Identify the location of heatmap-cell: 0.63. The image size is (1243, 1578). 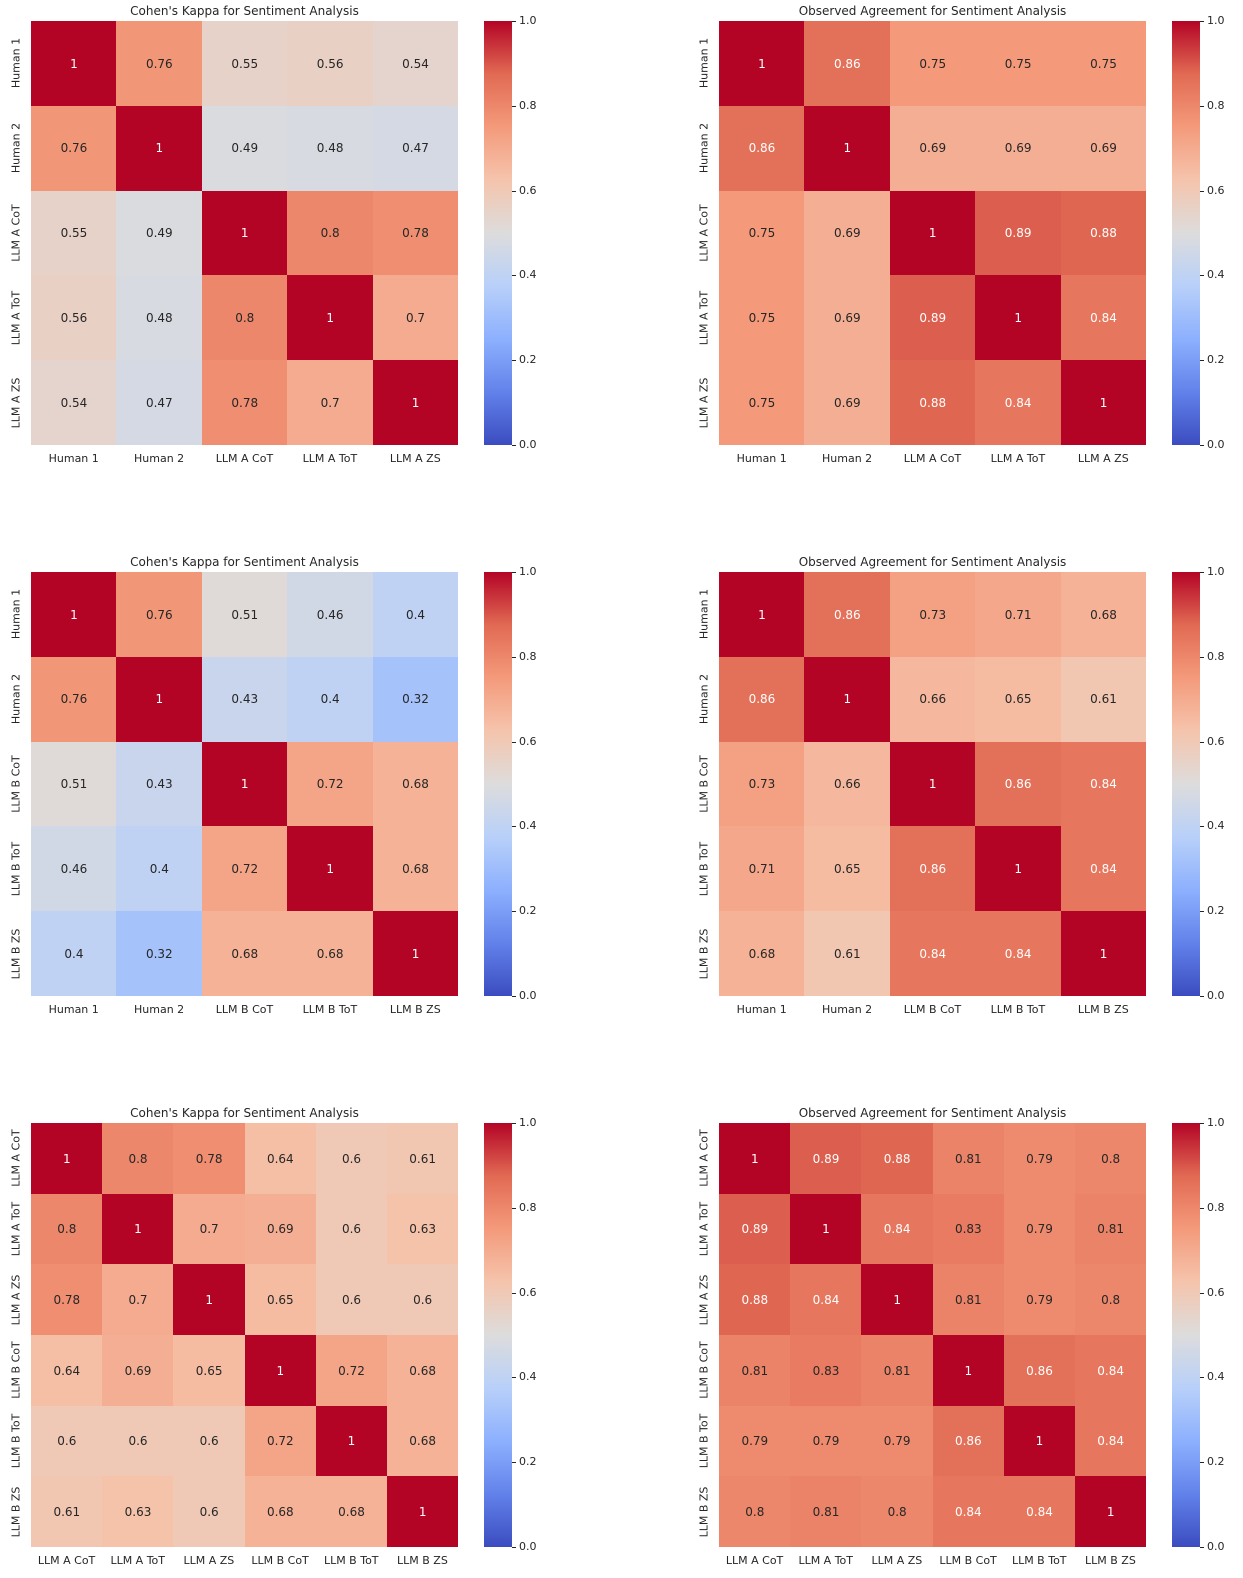
(138, 1512).